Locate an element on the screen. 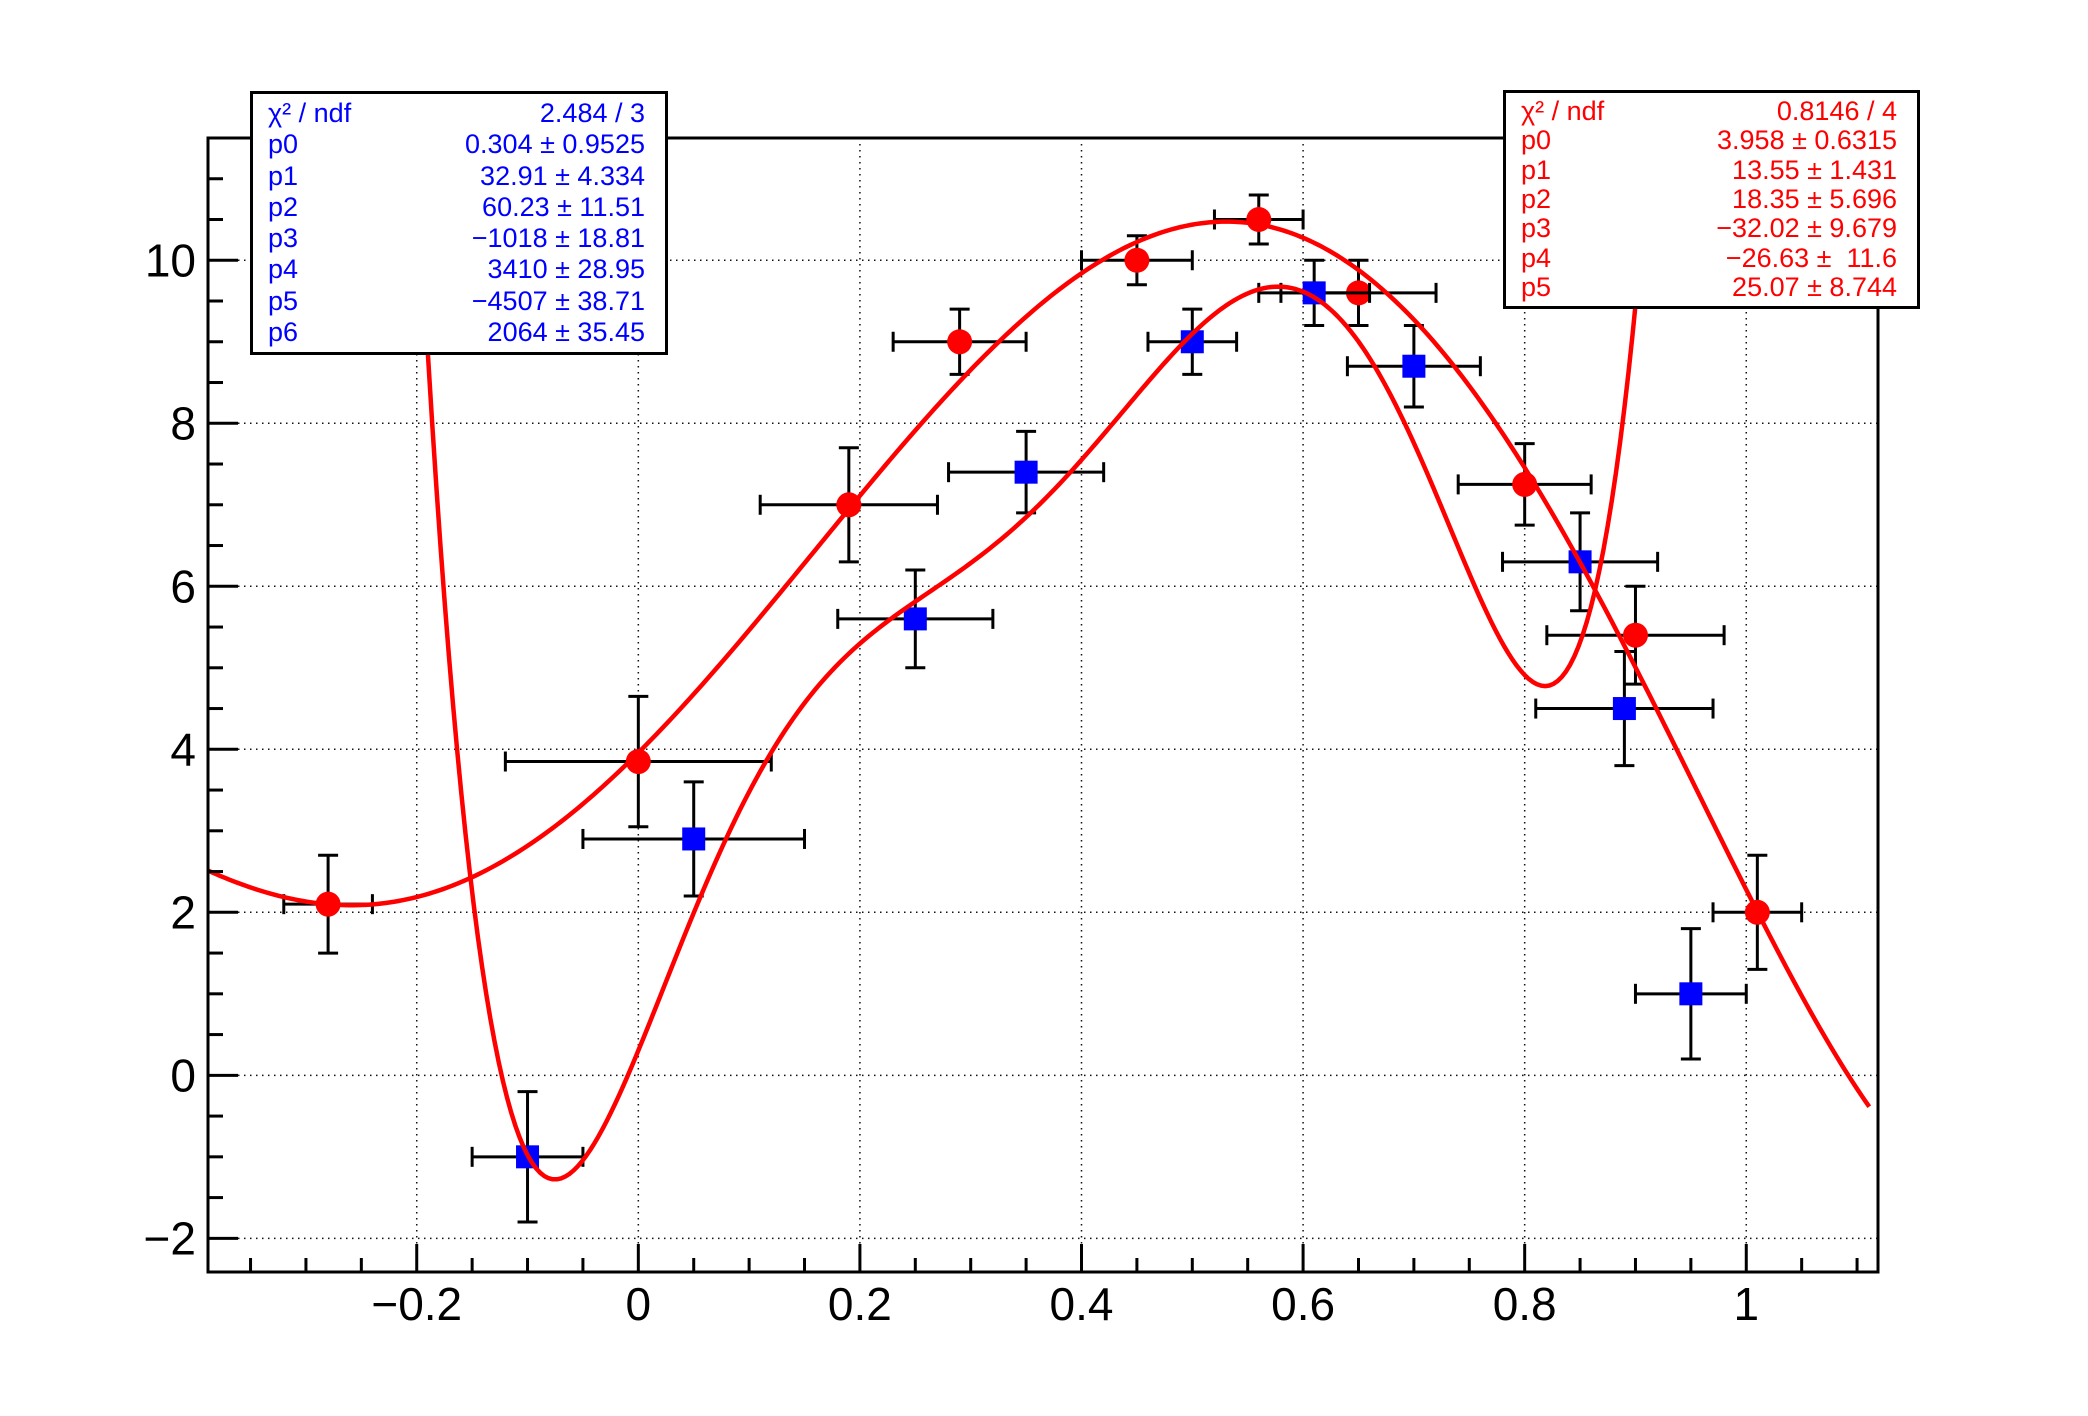  fit-param-value: 0.8146 / 4 is located at coordinates (1836, 111).